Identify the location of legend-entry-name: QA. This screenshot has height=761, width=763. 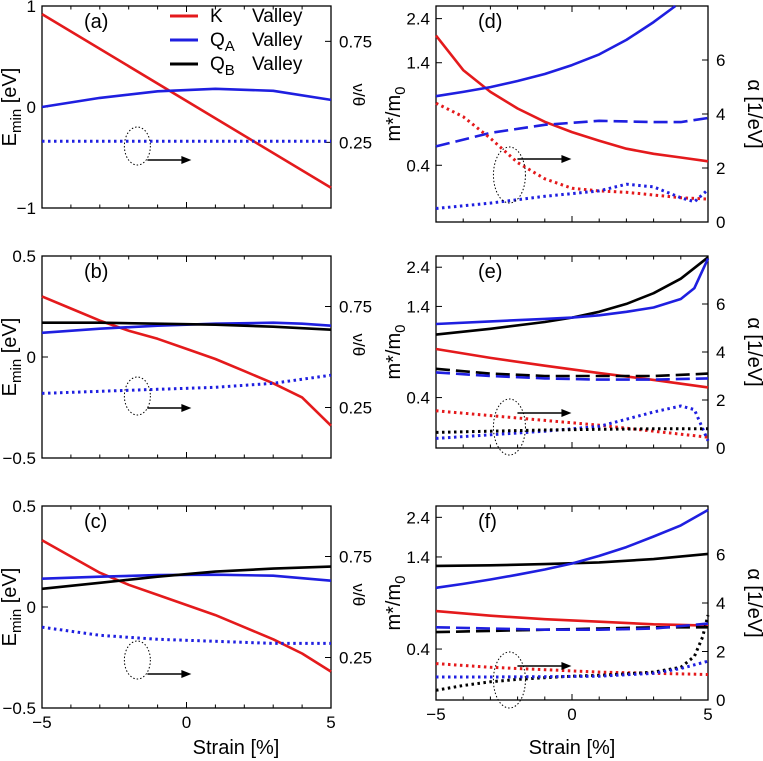
(222, 42).